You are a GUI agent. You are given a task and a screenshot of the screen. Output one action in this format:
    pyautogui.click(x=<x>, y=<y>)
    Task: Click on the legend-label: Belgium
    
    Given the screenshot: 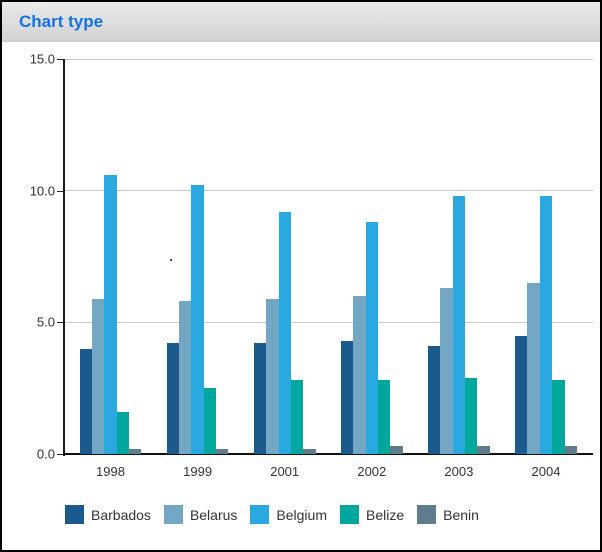 What is the action you would take?
    pyautogui.click(x=301, y=514)
    